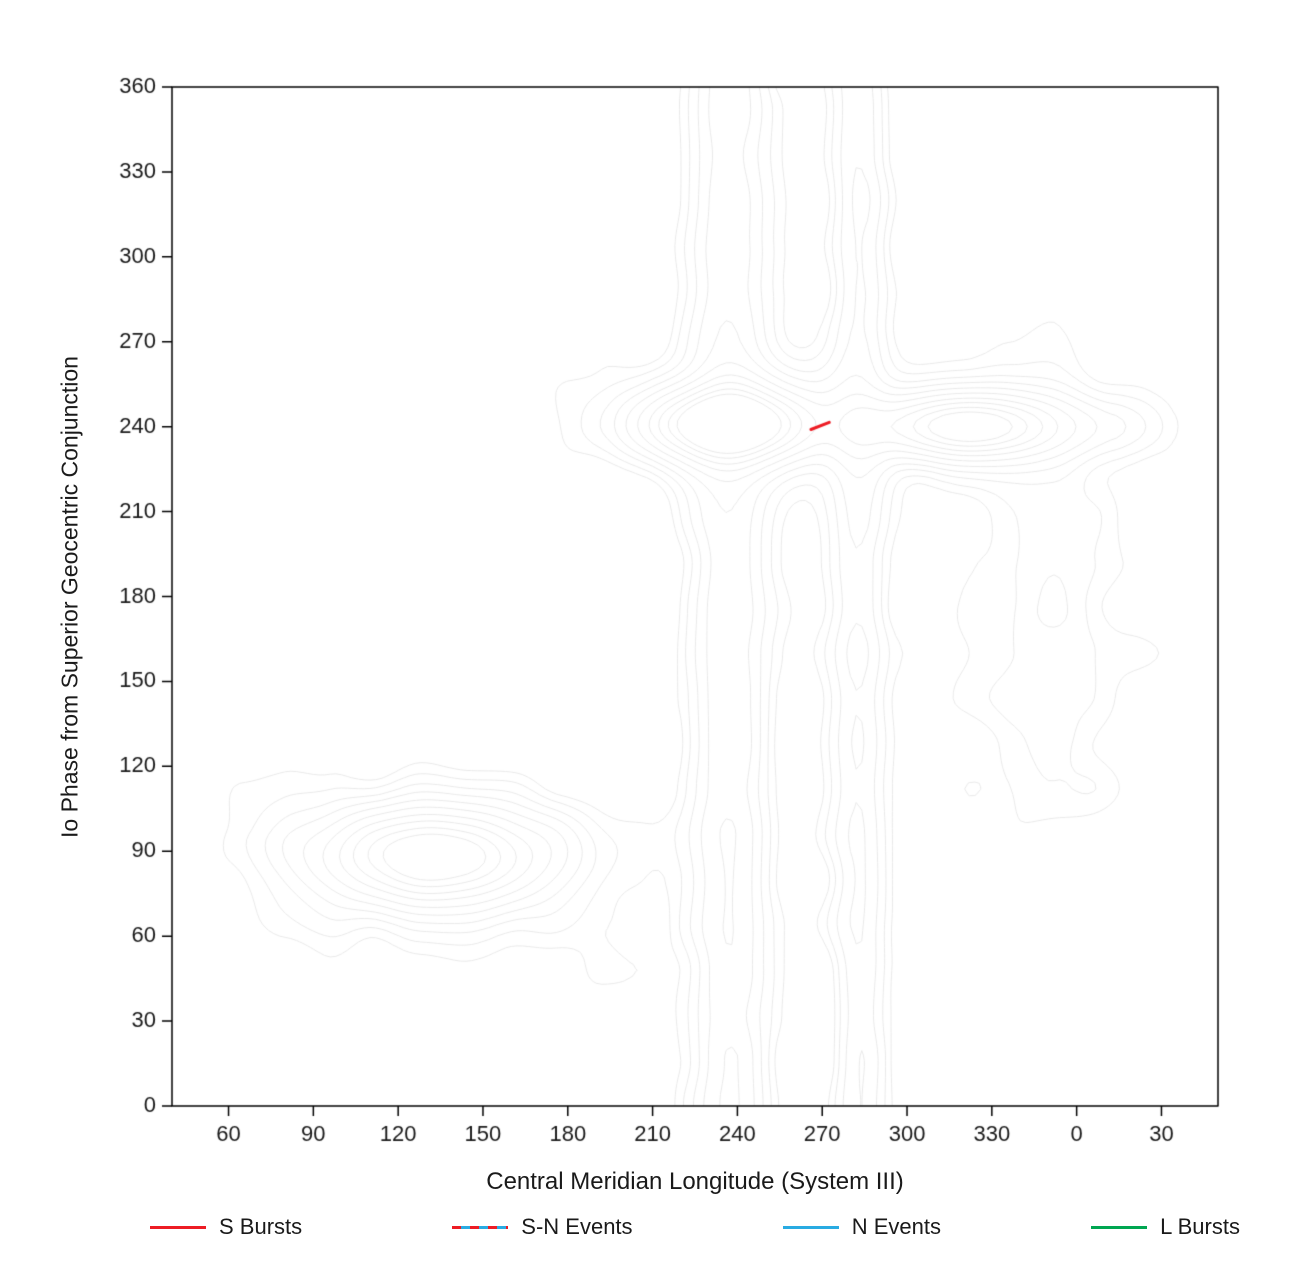 The height and width of the screenshot is (1267, 1293). I want to click on legend-label: S Bursts, so click(261, 1226).